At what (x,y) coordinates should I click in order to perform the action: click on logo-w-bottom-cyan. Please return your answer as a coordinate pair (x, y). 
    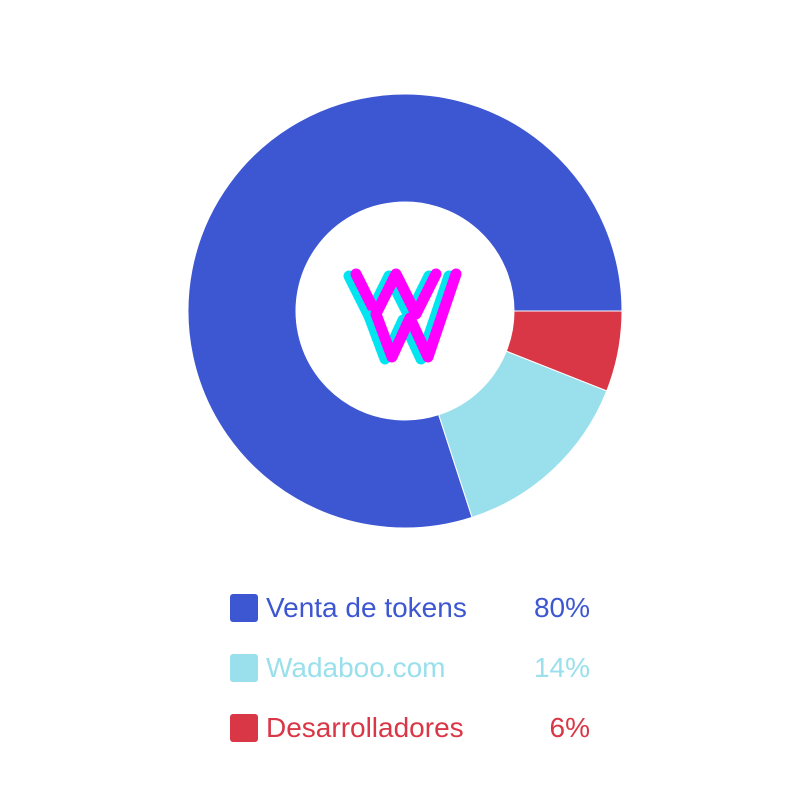
    Looking at the image, I should click on (409, 317).